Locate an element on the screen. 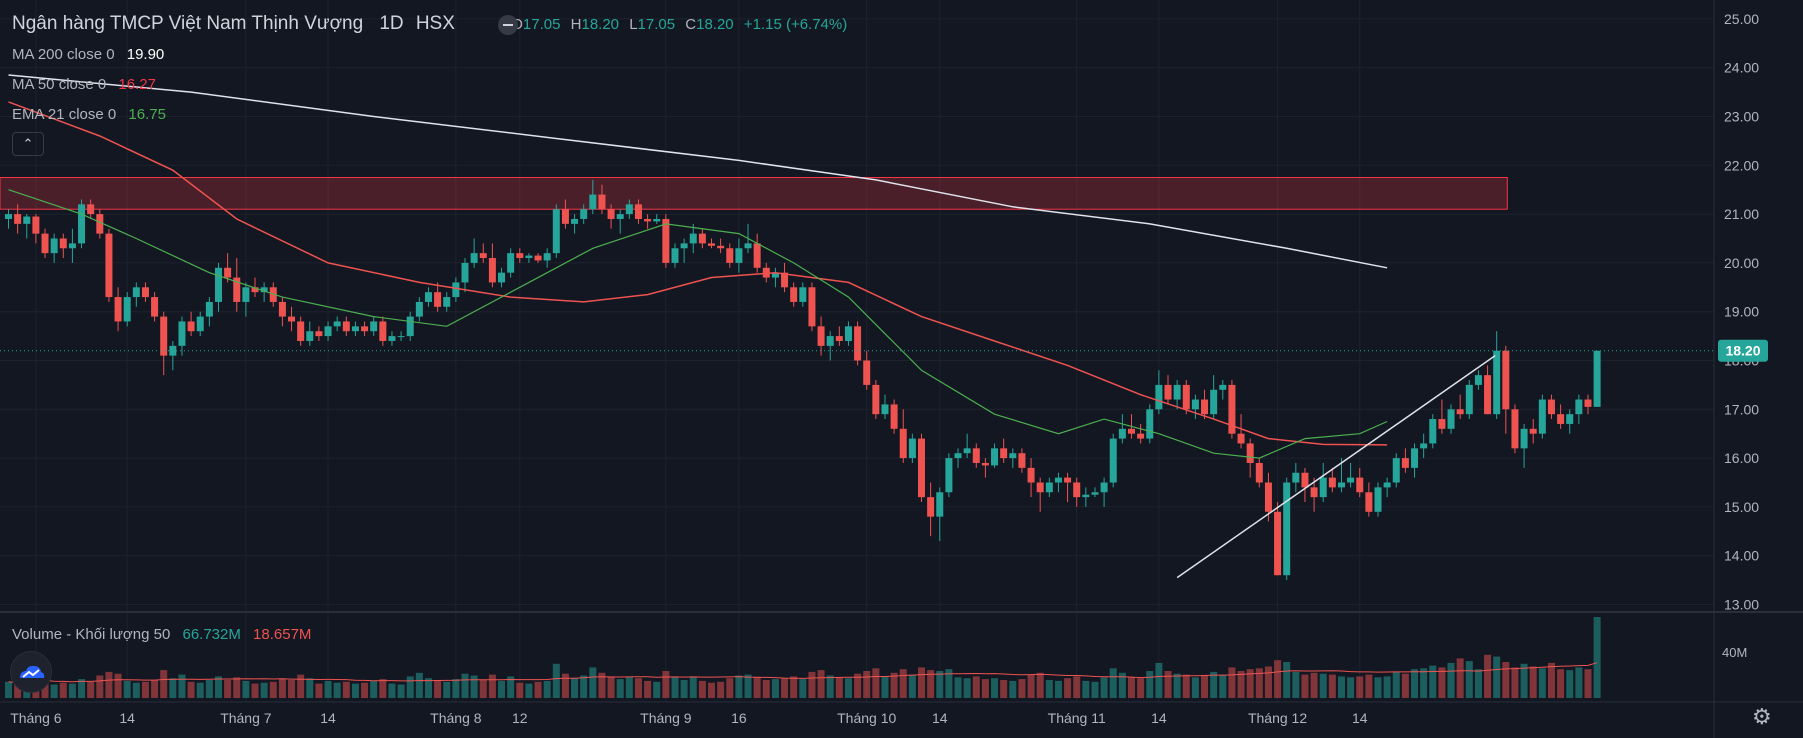  tradingview-logo is located at coordinates (31, 672).